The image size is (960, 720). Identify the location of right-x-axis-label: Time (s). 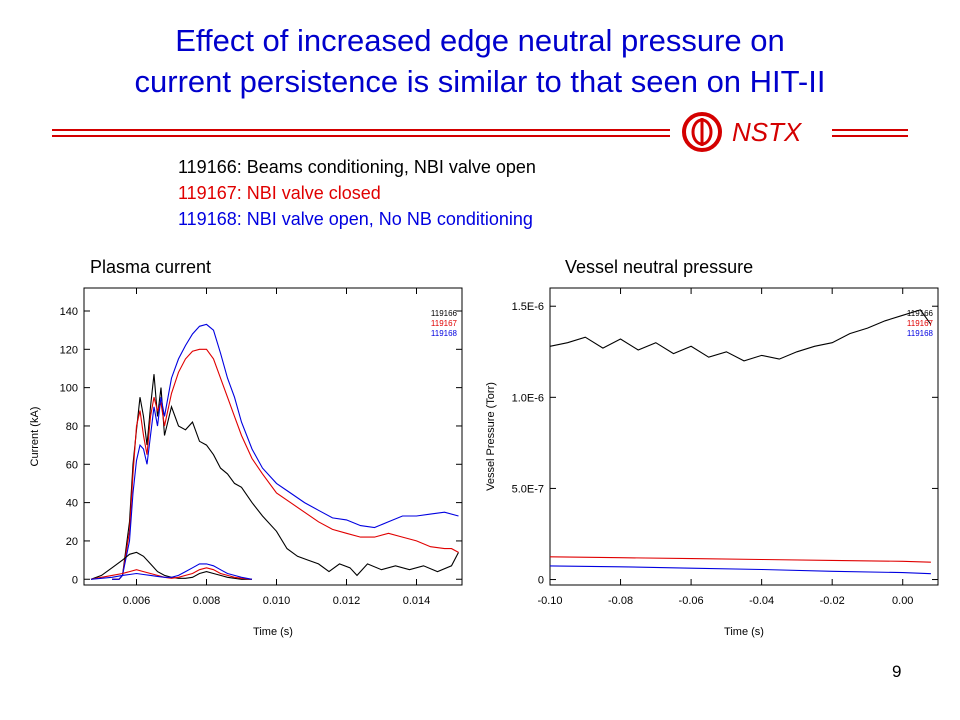
(744, 632).